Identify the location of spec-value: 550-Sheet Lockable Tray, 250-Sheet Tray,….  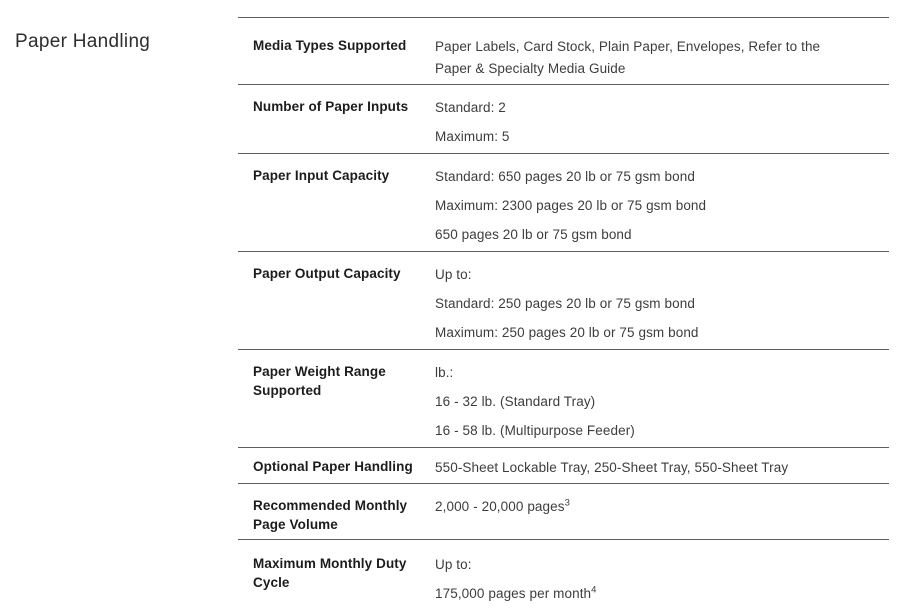
(647, 468).